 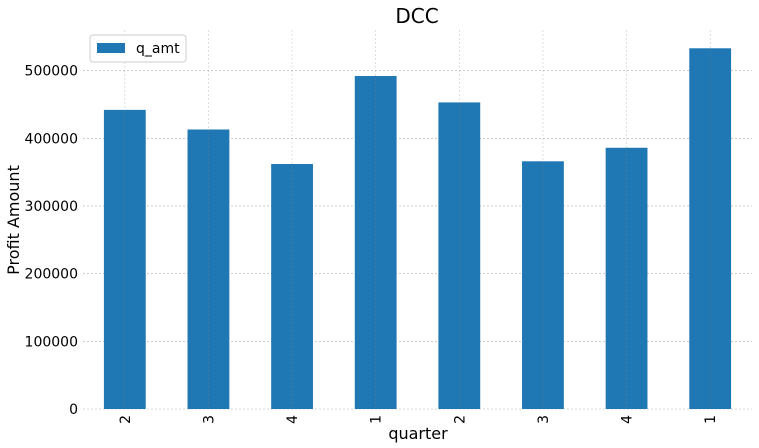 I want to click on legend-label-q-amt: q_amt, so click(x=158, y=49).